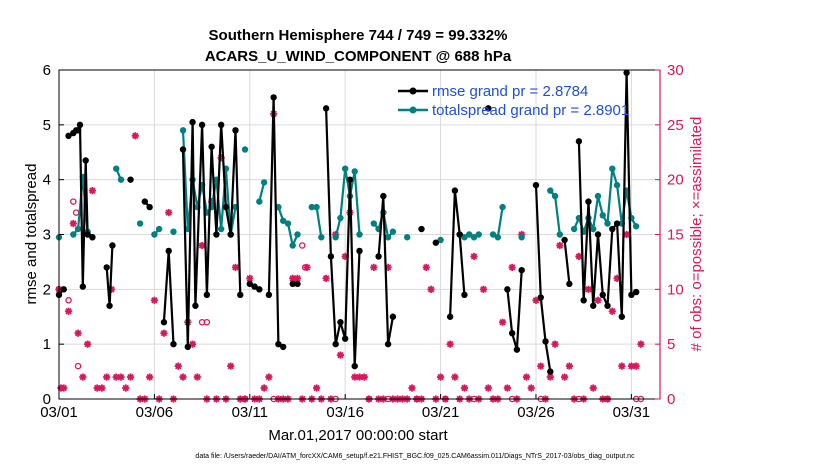  I want to click on legend-spread-marker, so click(413, 110).